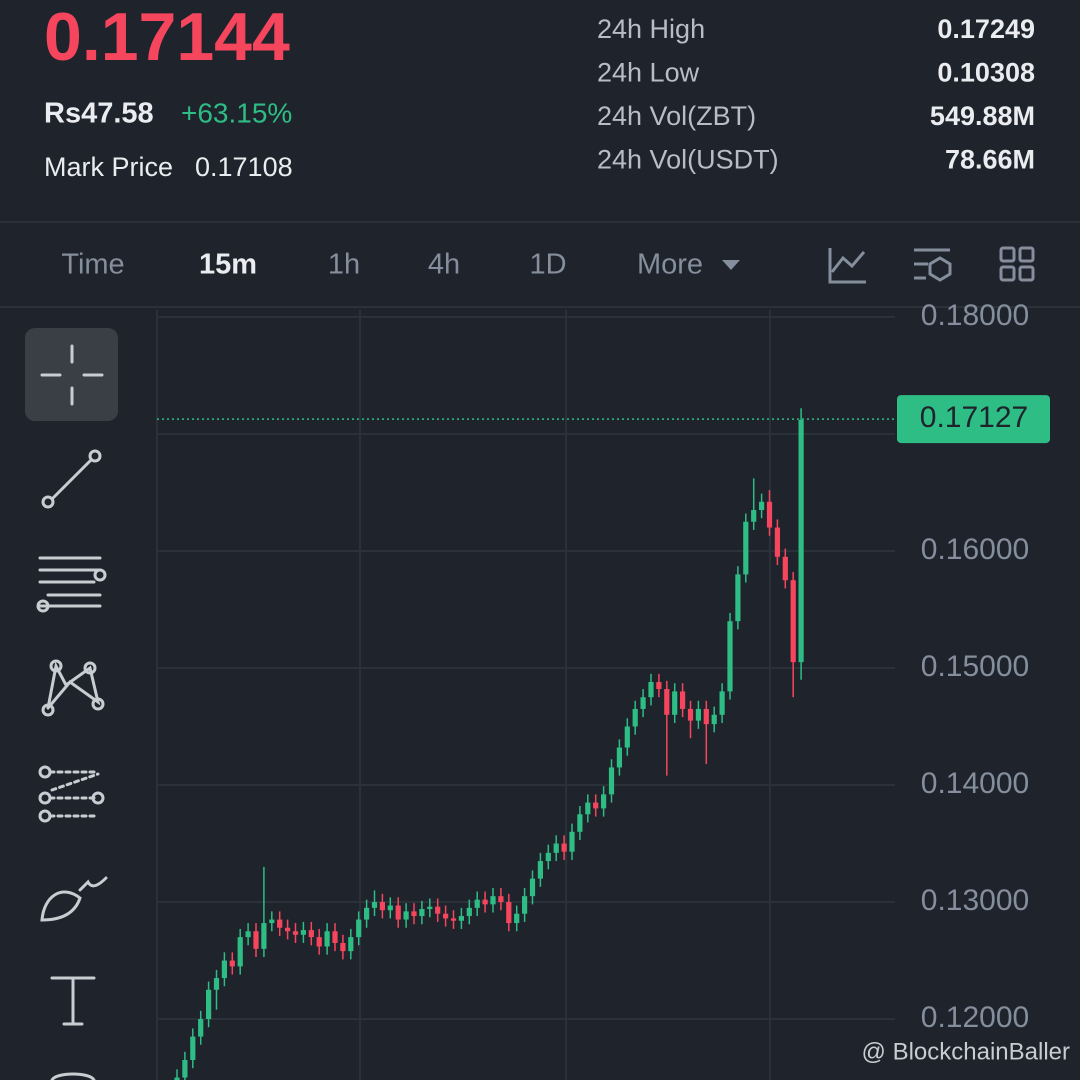 The image size is (1080, 1080). Describe the element at coordinates (92, 265) in the screenshot. I see `tab: Time` at that location.